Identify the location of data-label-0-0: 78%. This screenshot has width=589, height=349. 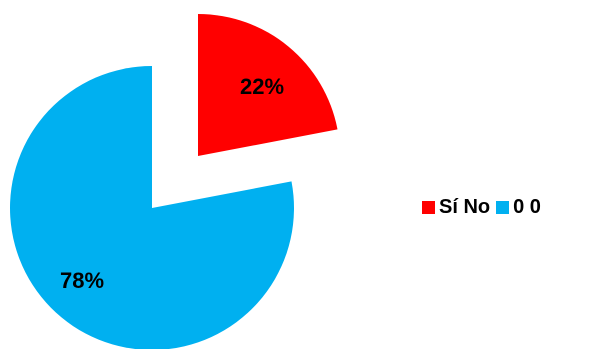
(82, 280).